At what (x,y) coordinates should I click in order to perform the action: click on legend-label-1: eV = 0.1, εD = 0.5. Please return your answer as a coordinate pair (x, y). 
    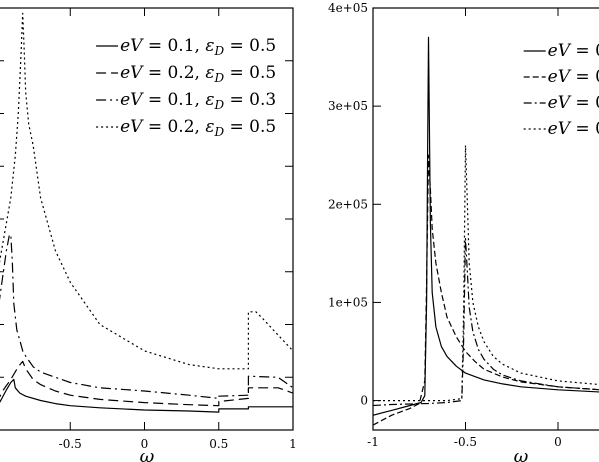
    Looking at the image, I should click on (198, 47).